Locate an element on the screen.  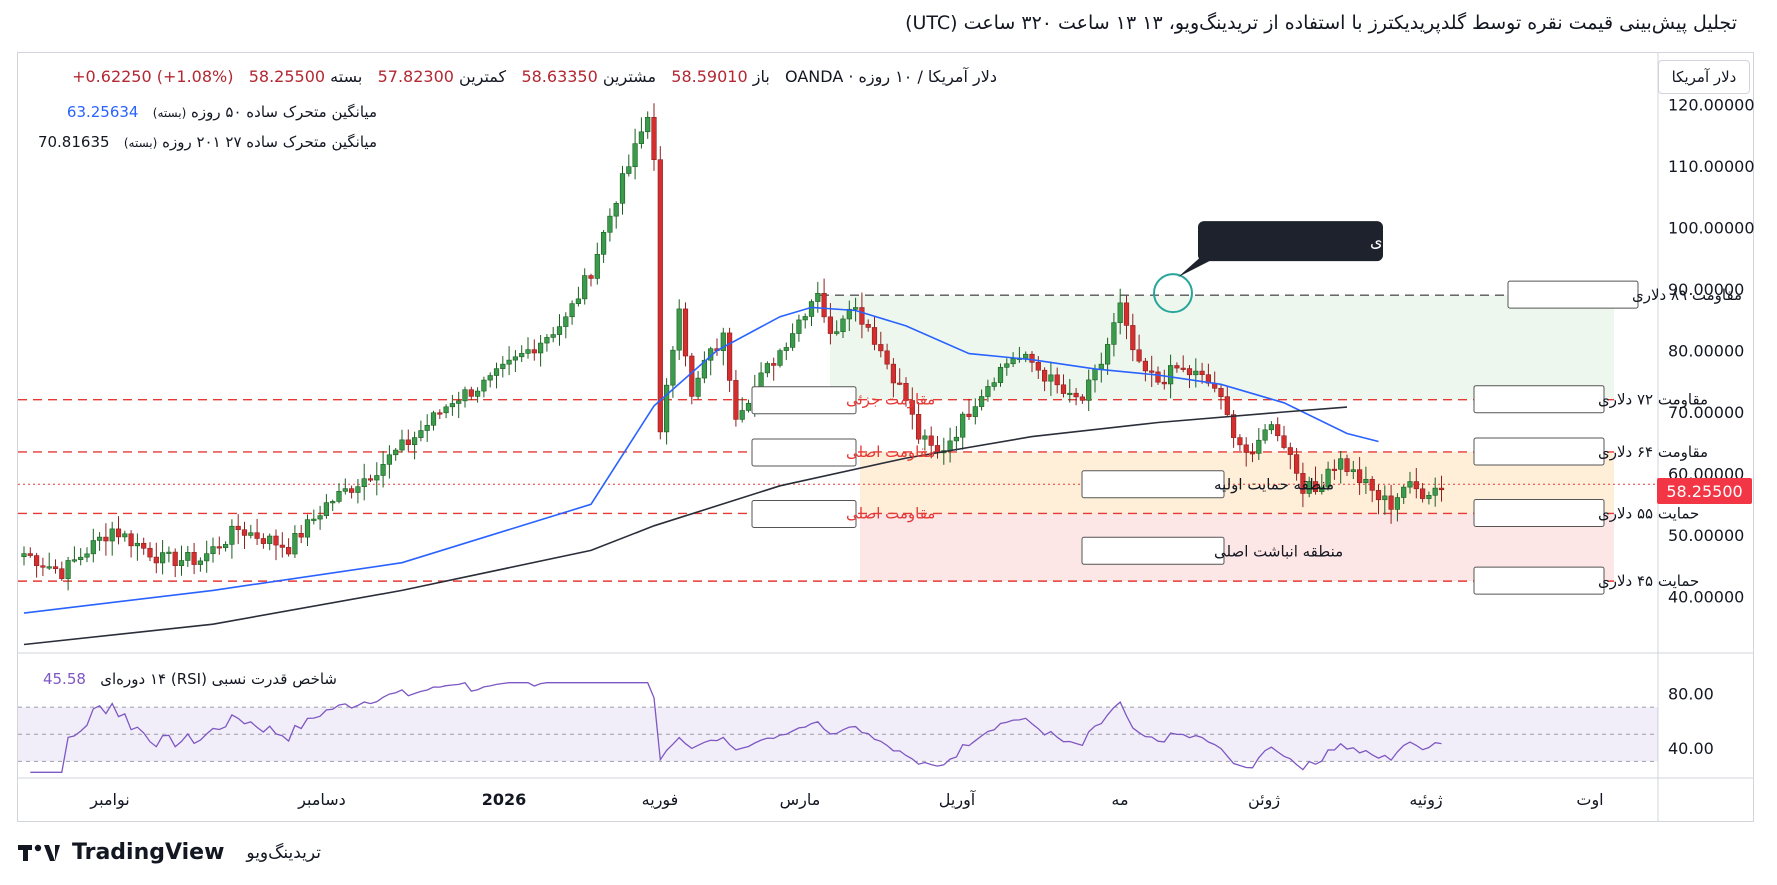
y-tick-4: 80.00000 is located at coordinates (1706, 351).